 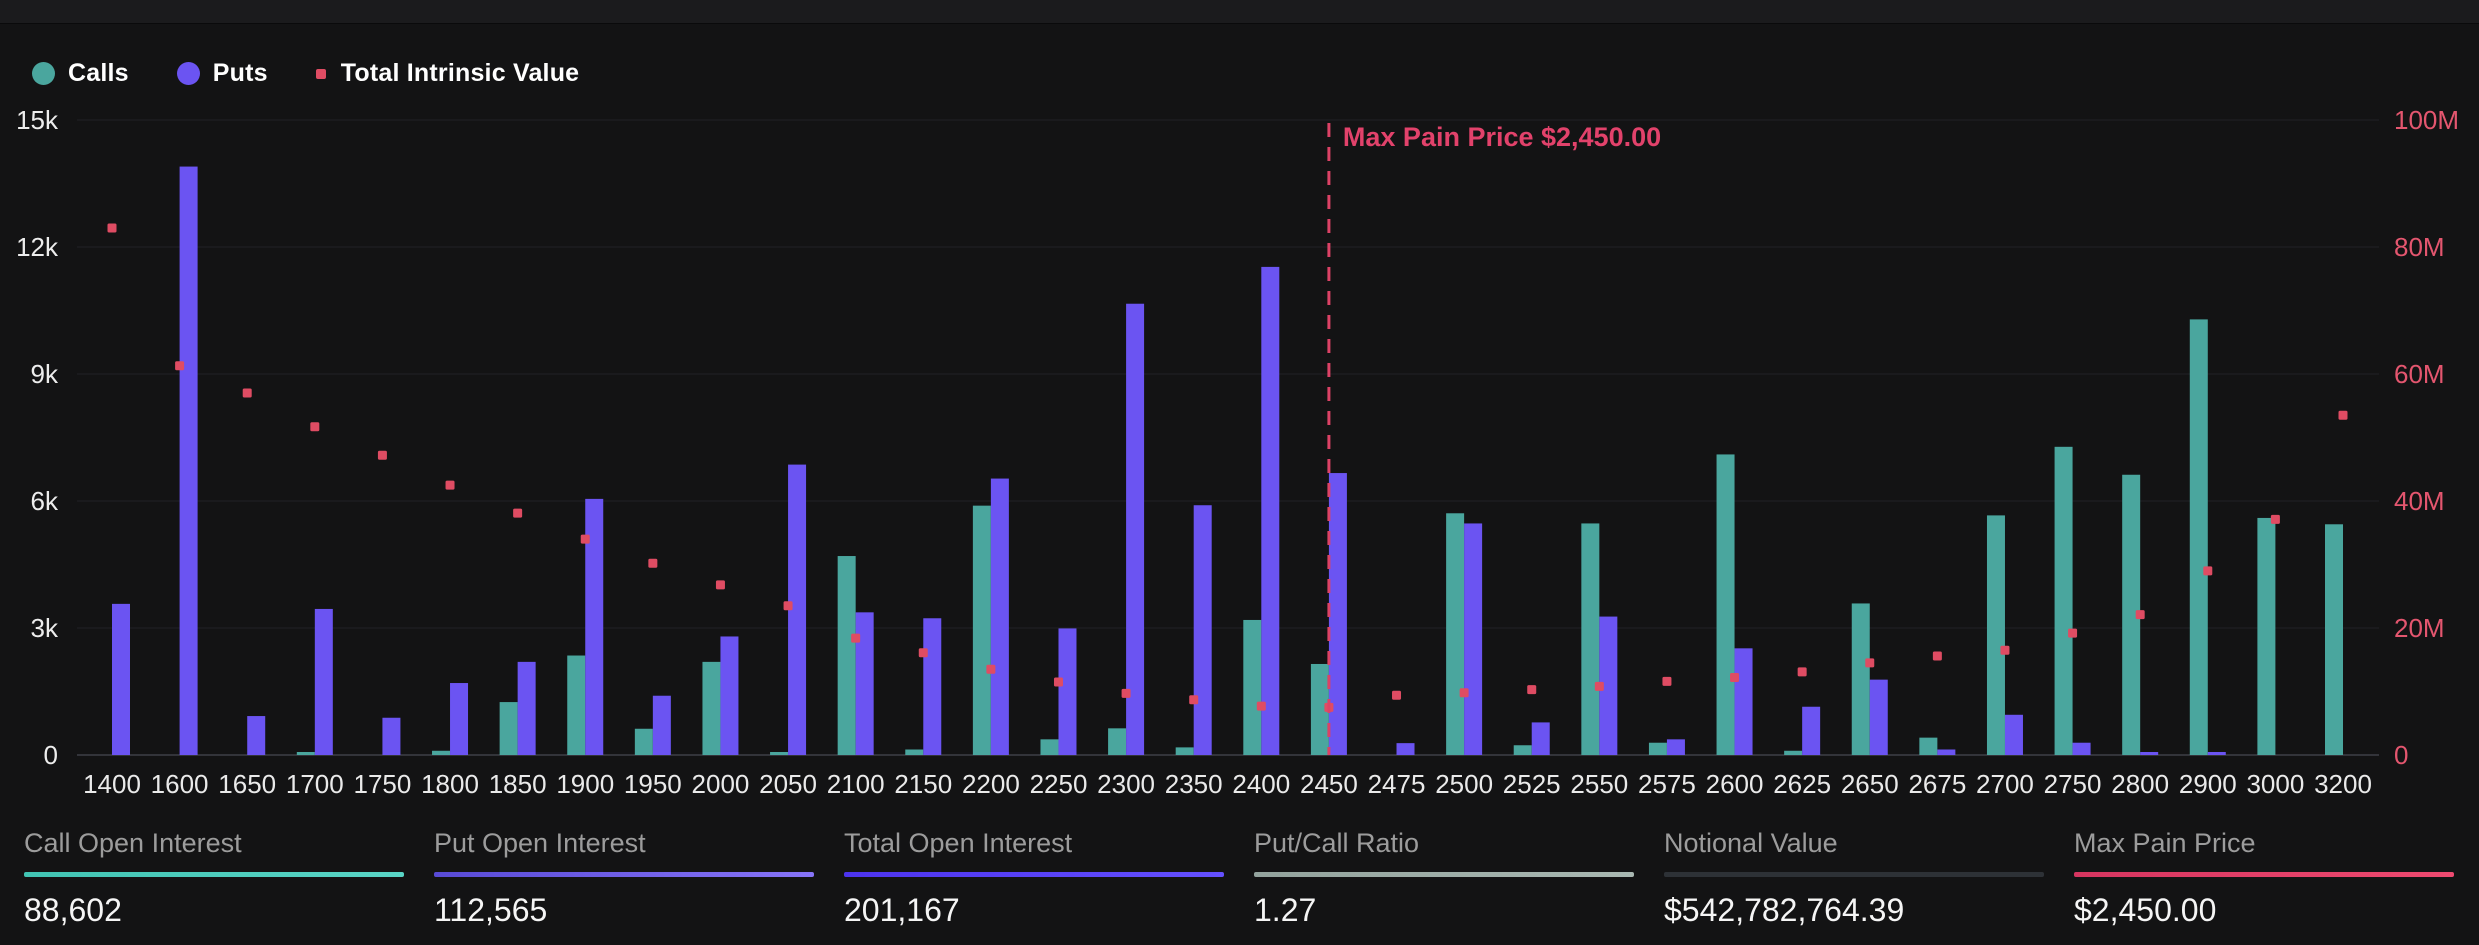 I want to click on stat-value: 201,167, so click(x=902, y=910).